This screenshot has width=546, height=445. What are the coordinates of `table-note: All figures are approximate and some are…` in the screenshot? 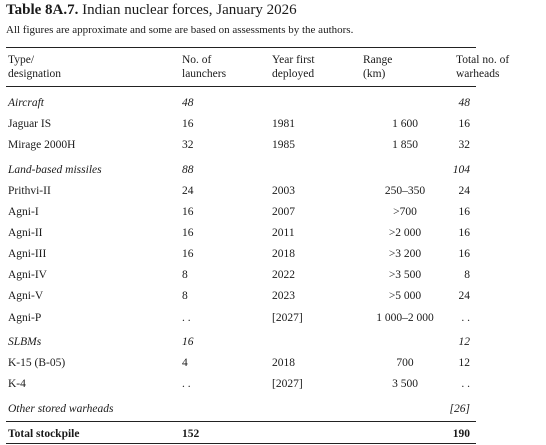 It's located at (180, 30).